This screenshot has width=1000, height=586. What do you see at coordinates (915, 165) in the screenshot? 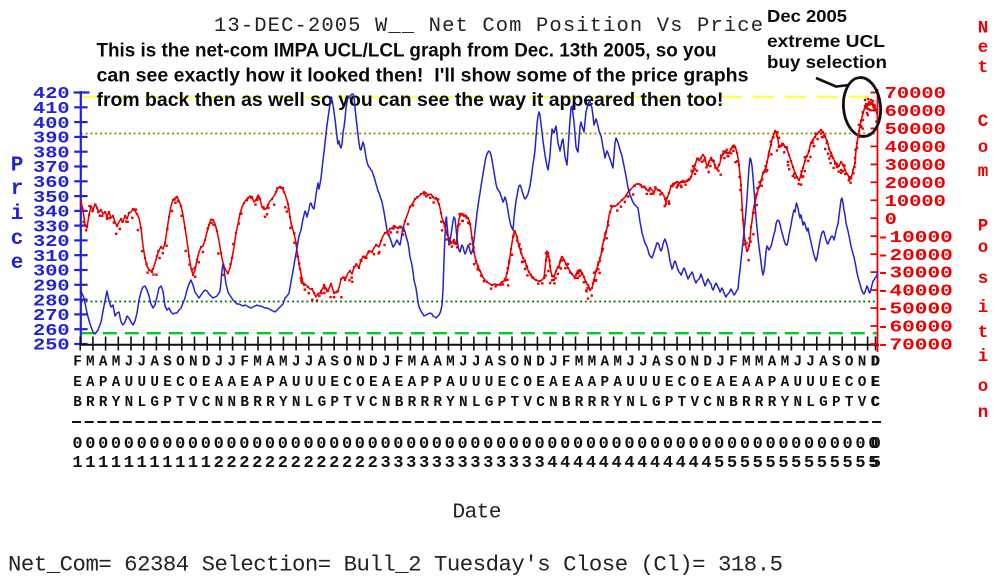
I see `svg-text: 30000` at bounding box center [915, 165].